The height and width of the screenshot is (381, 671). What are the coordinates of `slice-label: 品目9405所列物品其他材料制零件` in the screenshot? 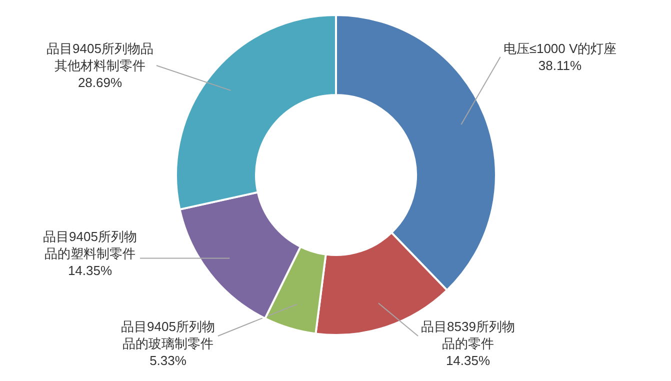 It's located at (100, 57).